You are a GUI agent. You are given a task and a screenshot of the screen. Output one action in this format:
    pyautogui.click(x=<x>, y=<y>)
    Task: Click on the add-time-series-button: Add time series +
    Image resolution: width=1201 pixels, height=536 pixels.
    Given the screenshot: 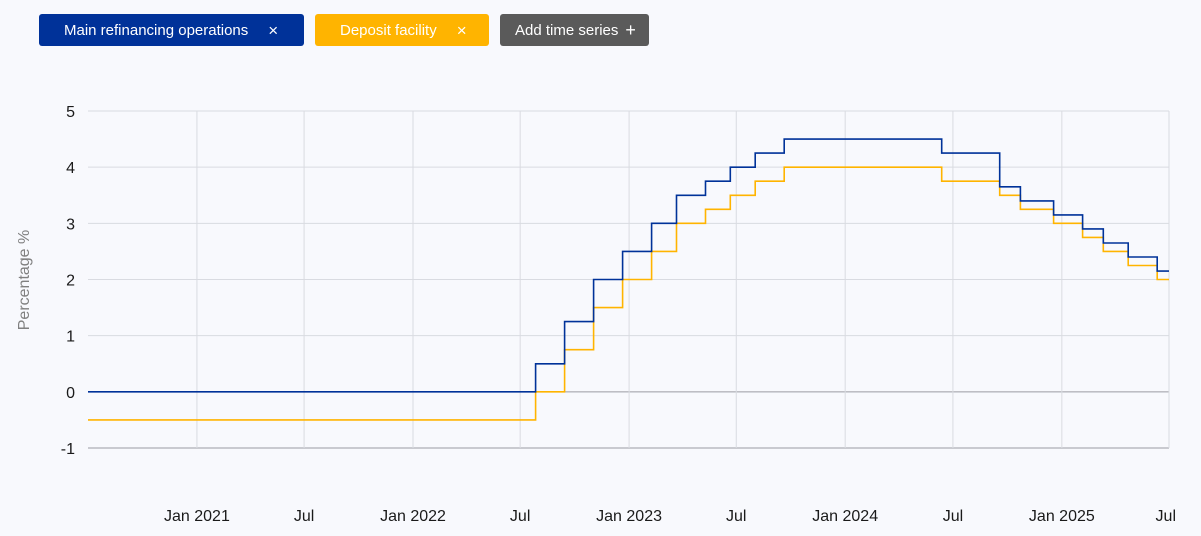 What is the action you would take?
    pyautogui.click(x=574, y=30)
    